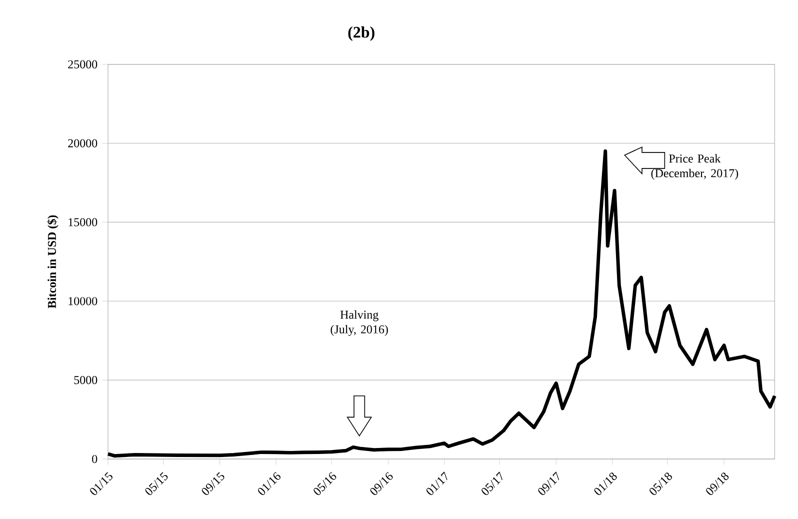 The height and width of the screenshot is (519, 798). Describe the element at coordinates (83, 64) in the screenshot. I see `y-tick-label: 25000` at that location.